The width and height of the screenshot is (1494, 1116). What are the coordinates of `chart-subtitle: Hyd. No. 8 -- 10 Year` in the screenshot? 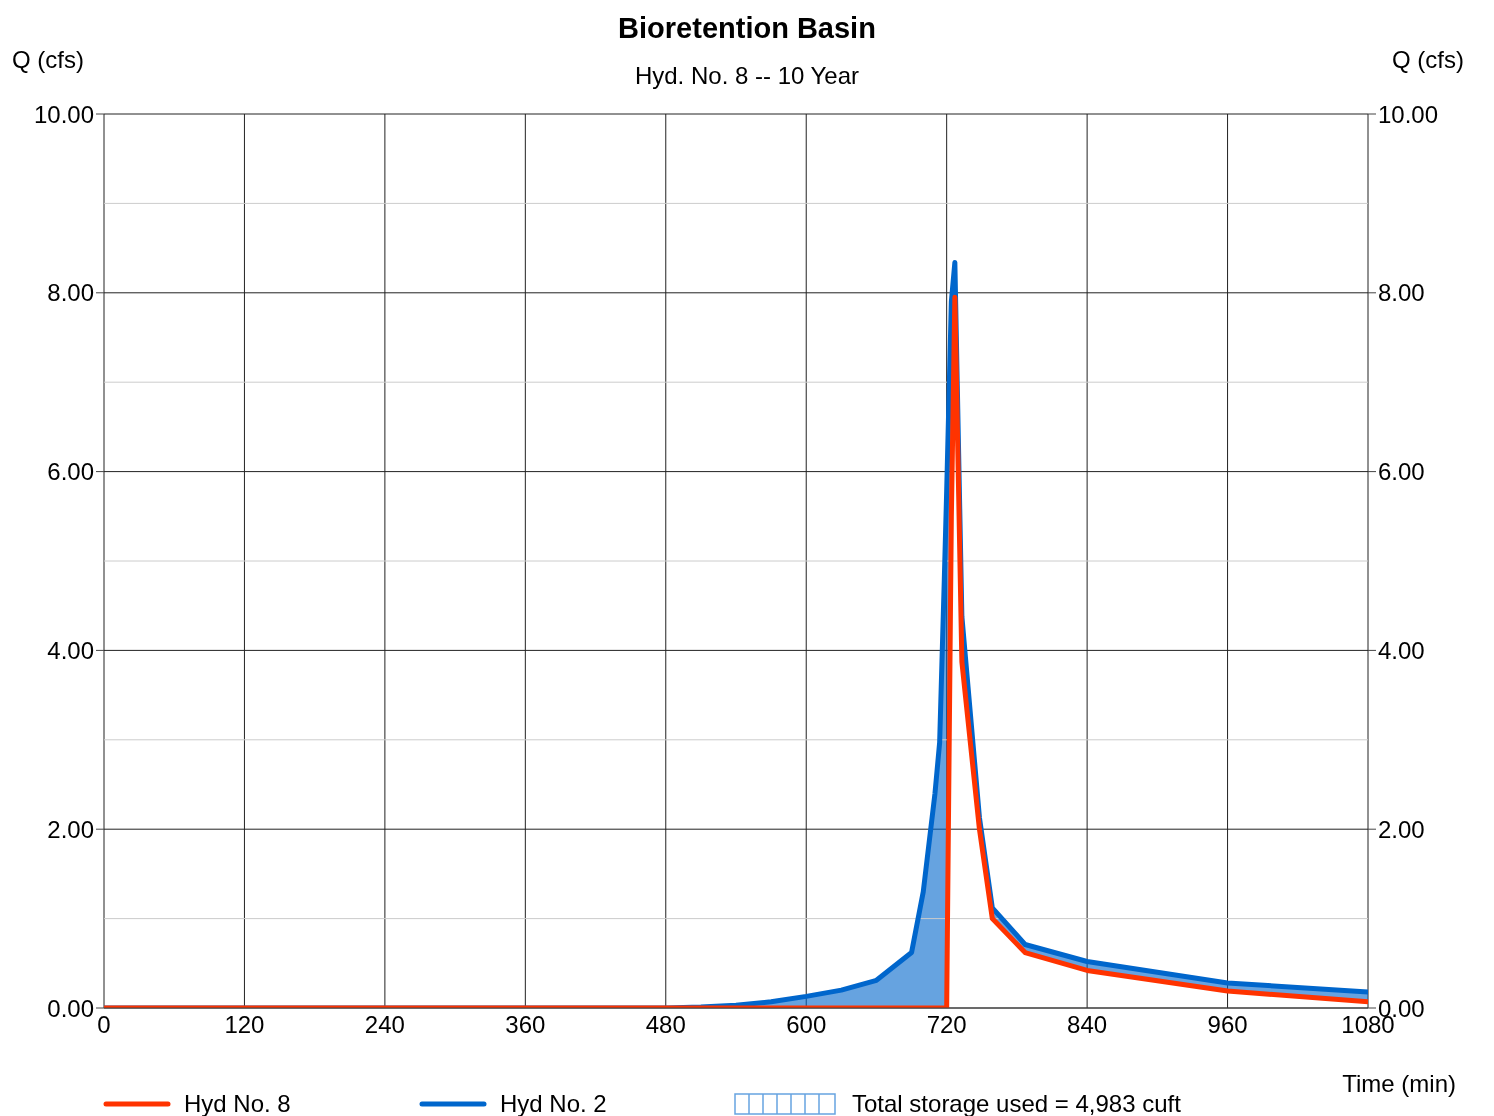 It's located at (747, 75).